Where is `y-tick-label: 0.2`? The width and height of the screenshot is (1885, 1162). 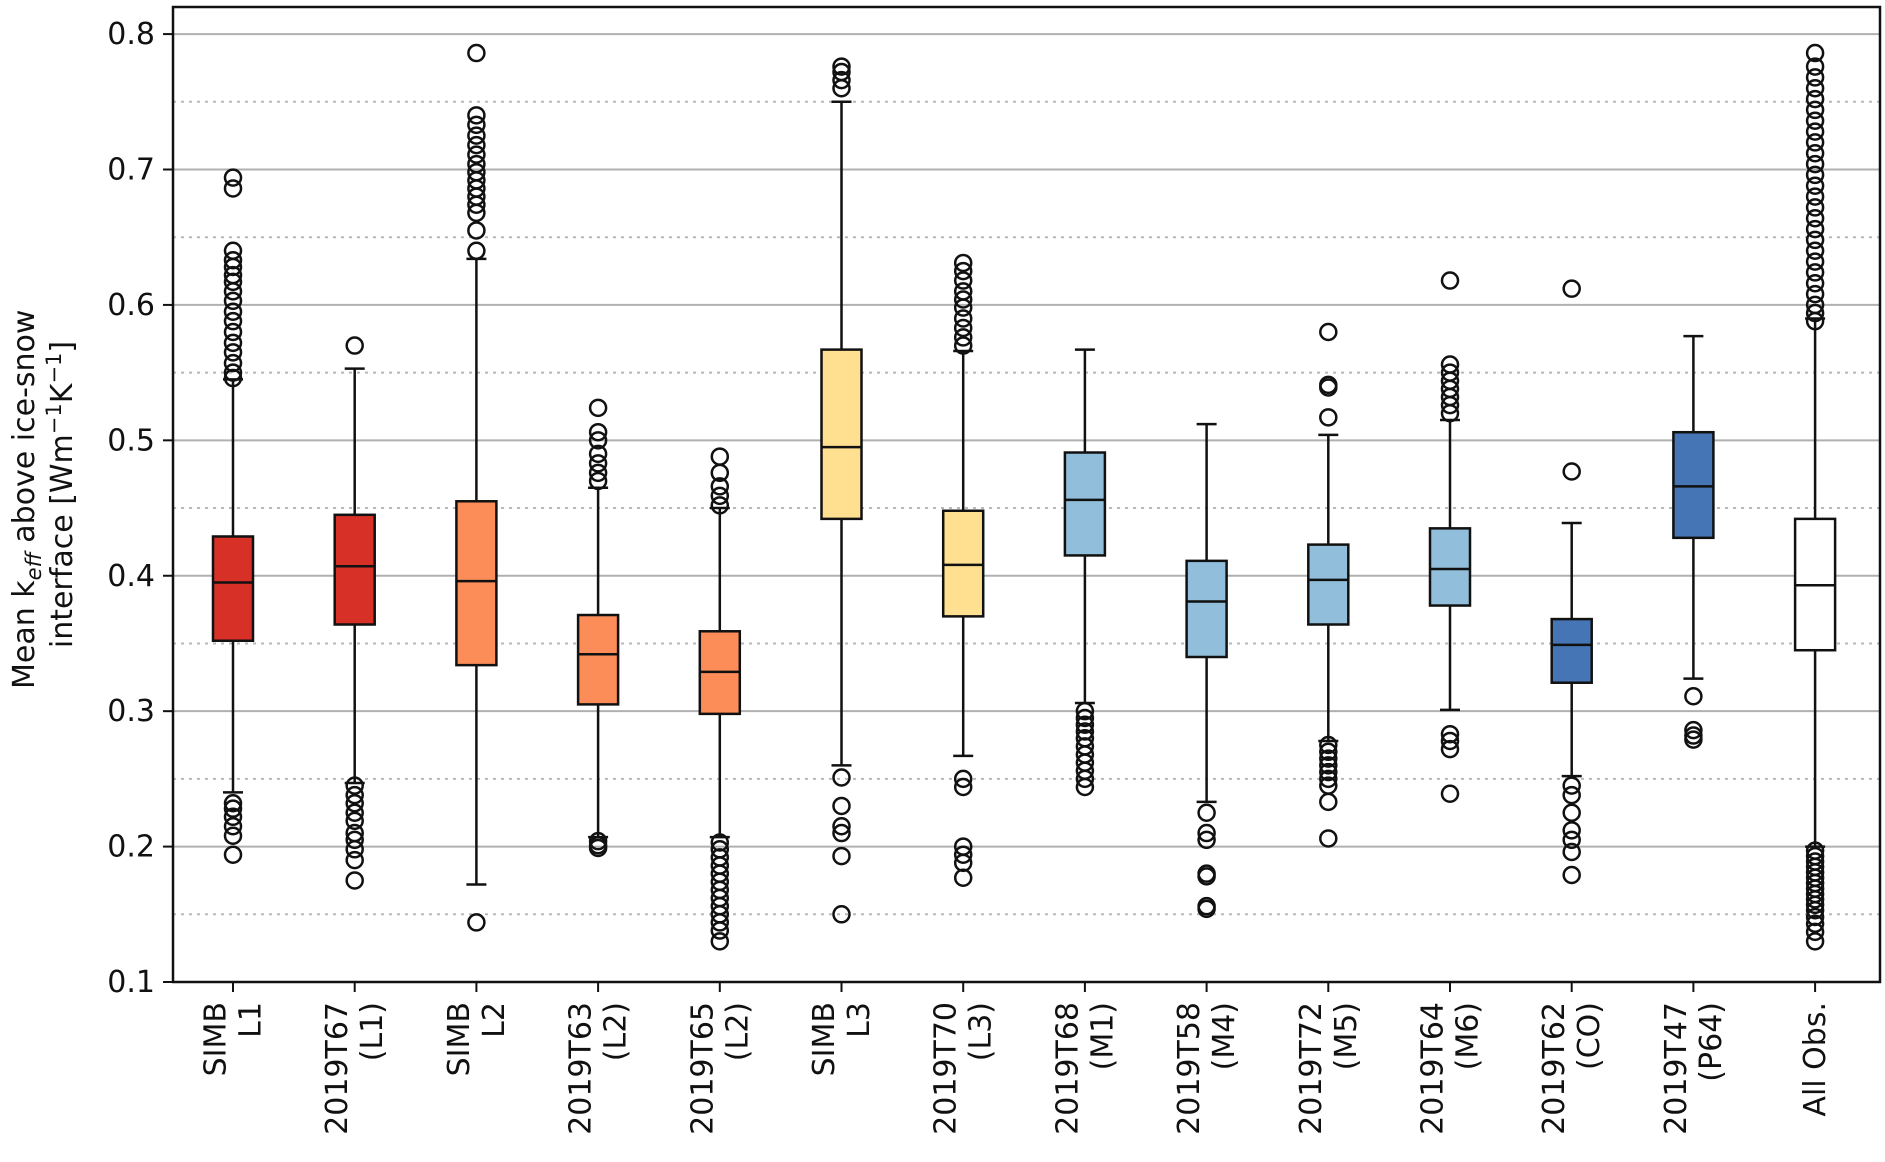
y-tick-label: 0.2 is located at coordinates (131, 847).